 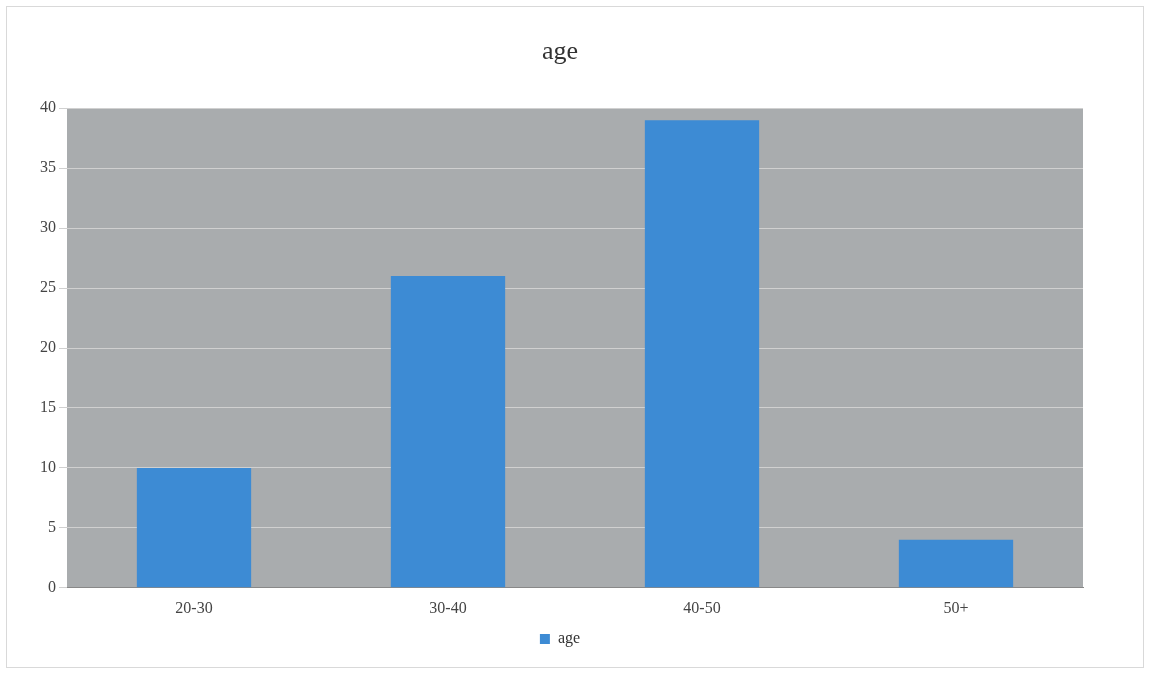 What do you see at coordinates (48, 347) in the screenshot?
I see `y-tick-label: 20` at bounding box center [48, 347].